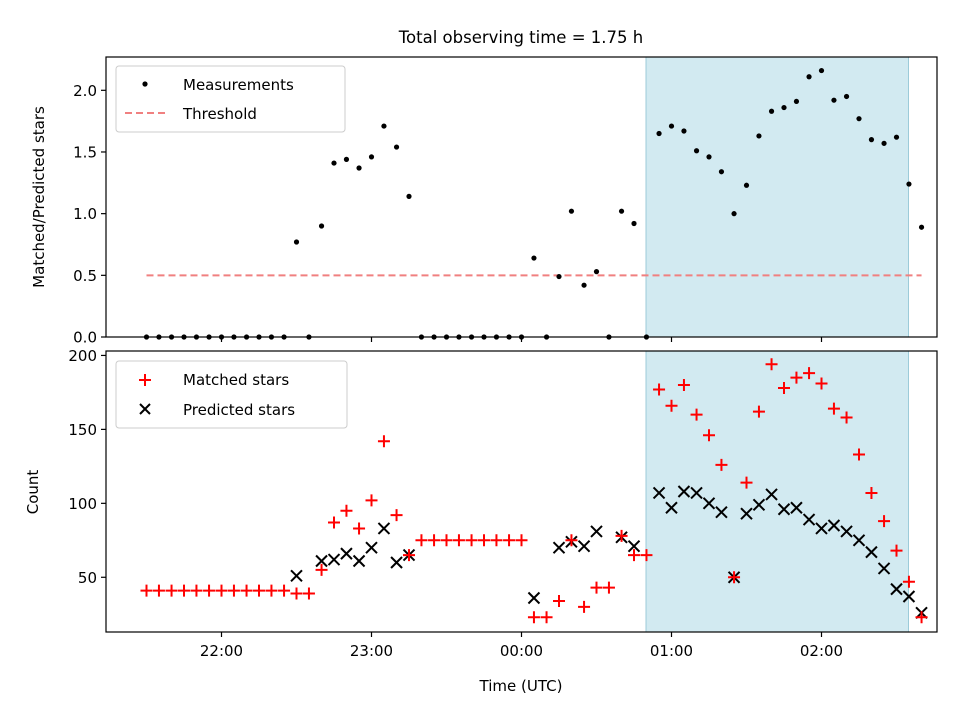 The height and width of the screenshot is (720, 960). What do you see at coordinates (87, 578) in the screenshot?
I see `bottom-y-tick-label: 50` at bounding box center [87, 578].